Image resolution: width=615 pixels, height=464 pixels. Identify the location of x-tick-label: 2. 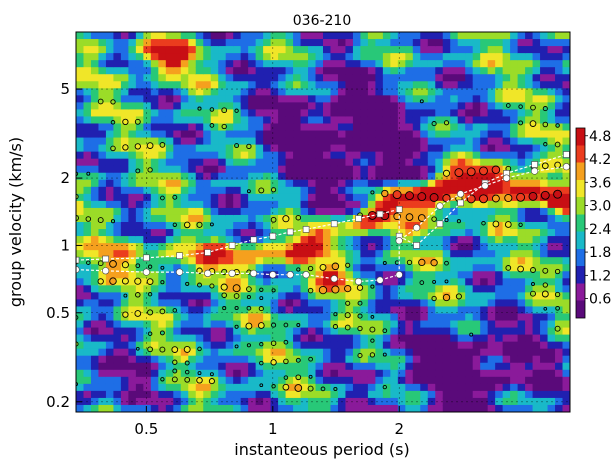
(399, 429).